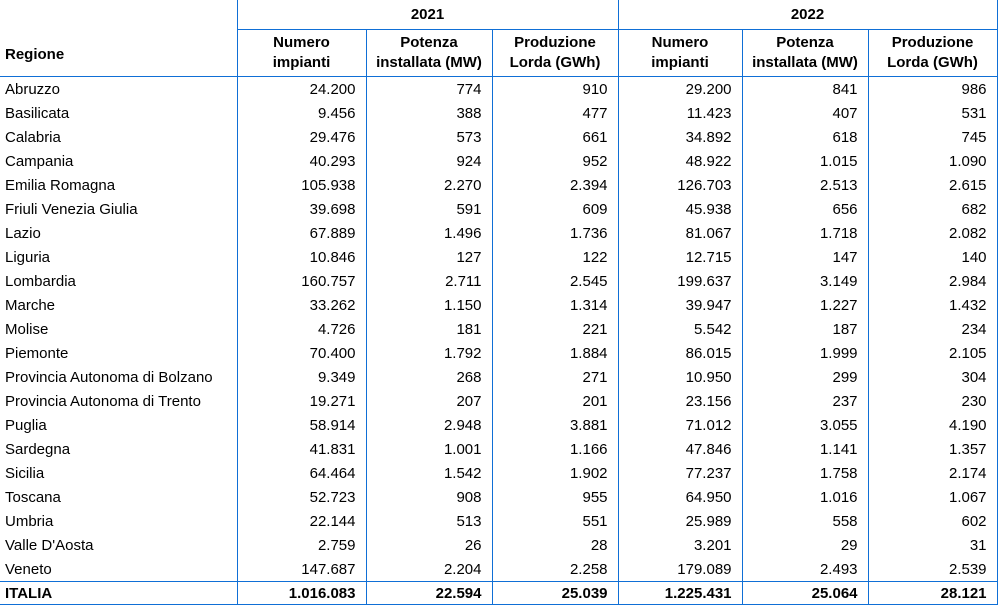  I want to click on value-cell: 407, so click(805, 113).